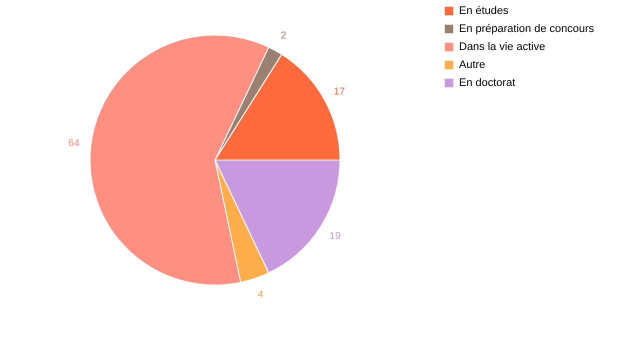 Image resolution: width=640 pixels, height=340 pixels. What do you see at coordinates (340, 92) in the screenshot?
I see `data-label: 17` at bounding box center [340, 92].